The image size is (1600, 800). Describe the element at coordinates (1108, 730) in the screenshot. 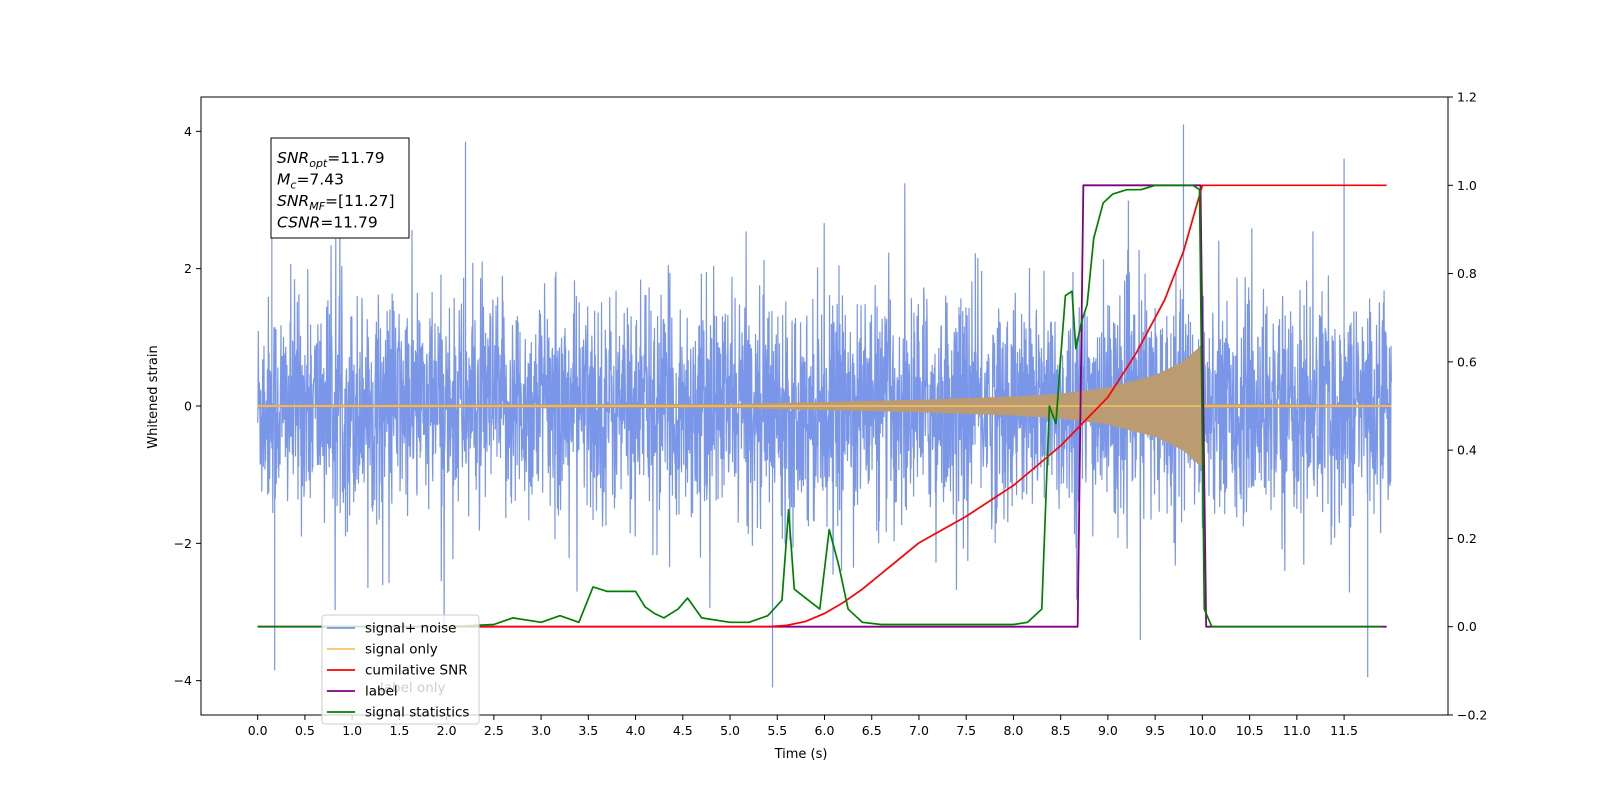

I see `x-tick-label: 9.0` at that location.